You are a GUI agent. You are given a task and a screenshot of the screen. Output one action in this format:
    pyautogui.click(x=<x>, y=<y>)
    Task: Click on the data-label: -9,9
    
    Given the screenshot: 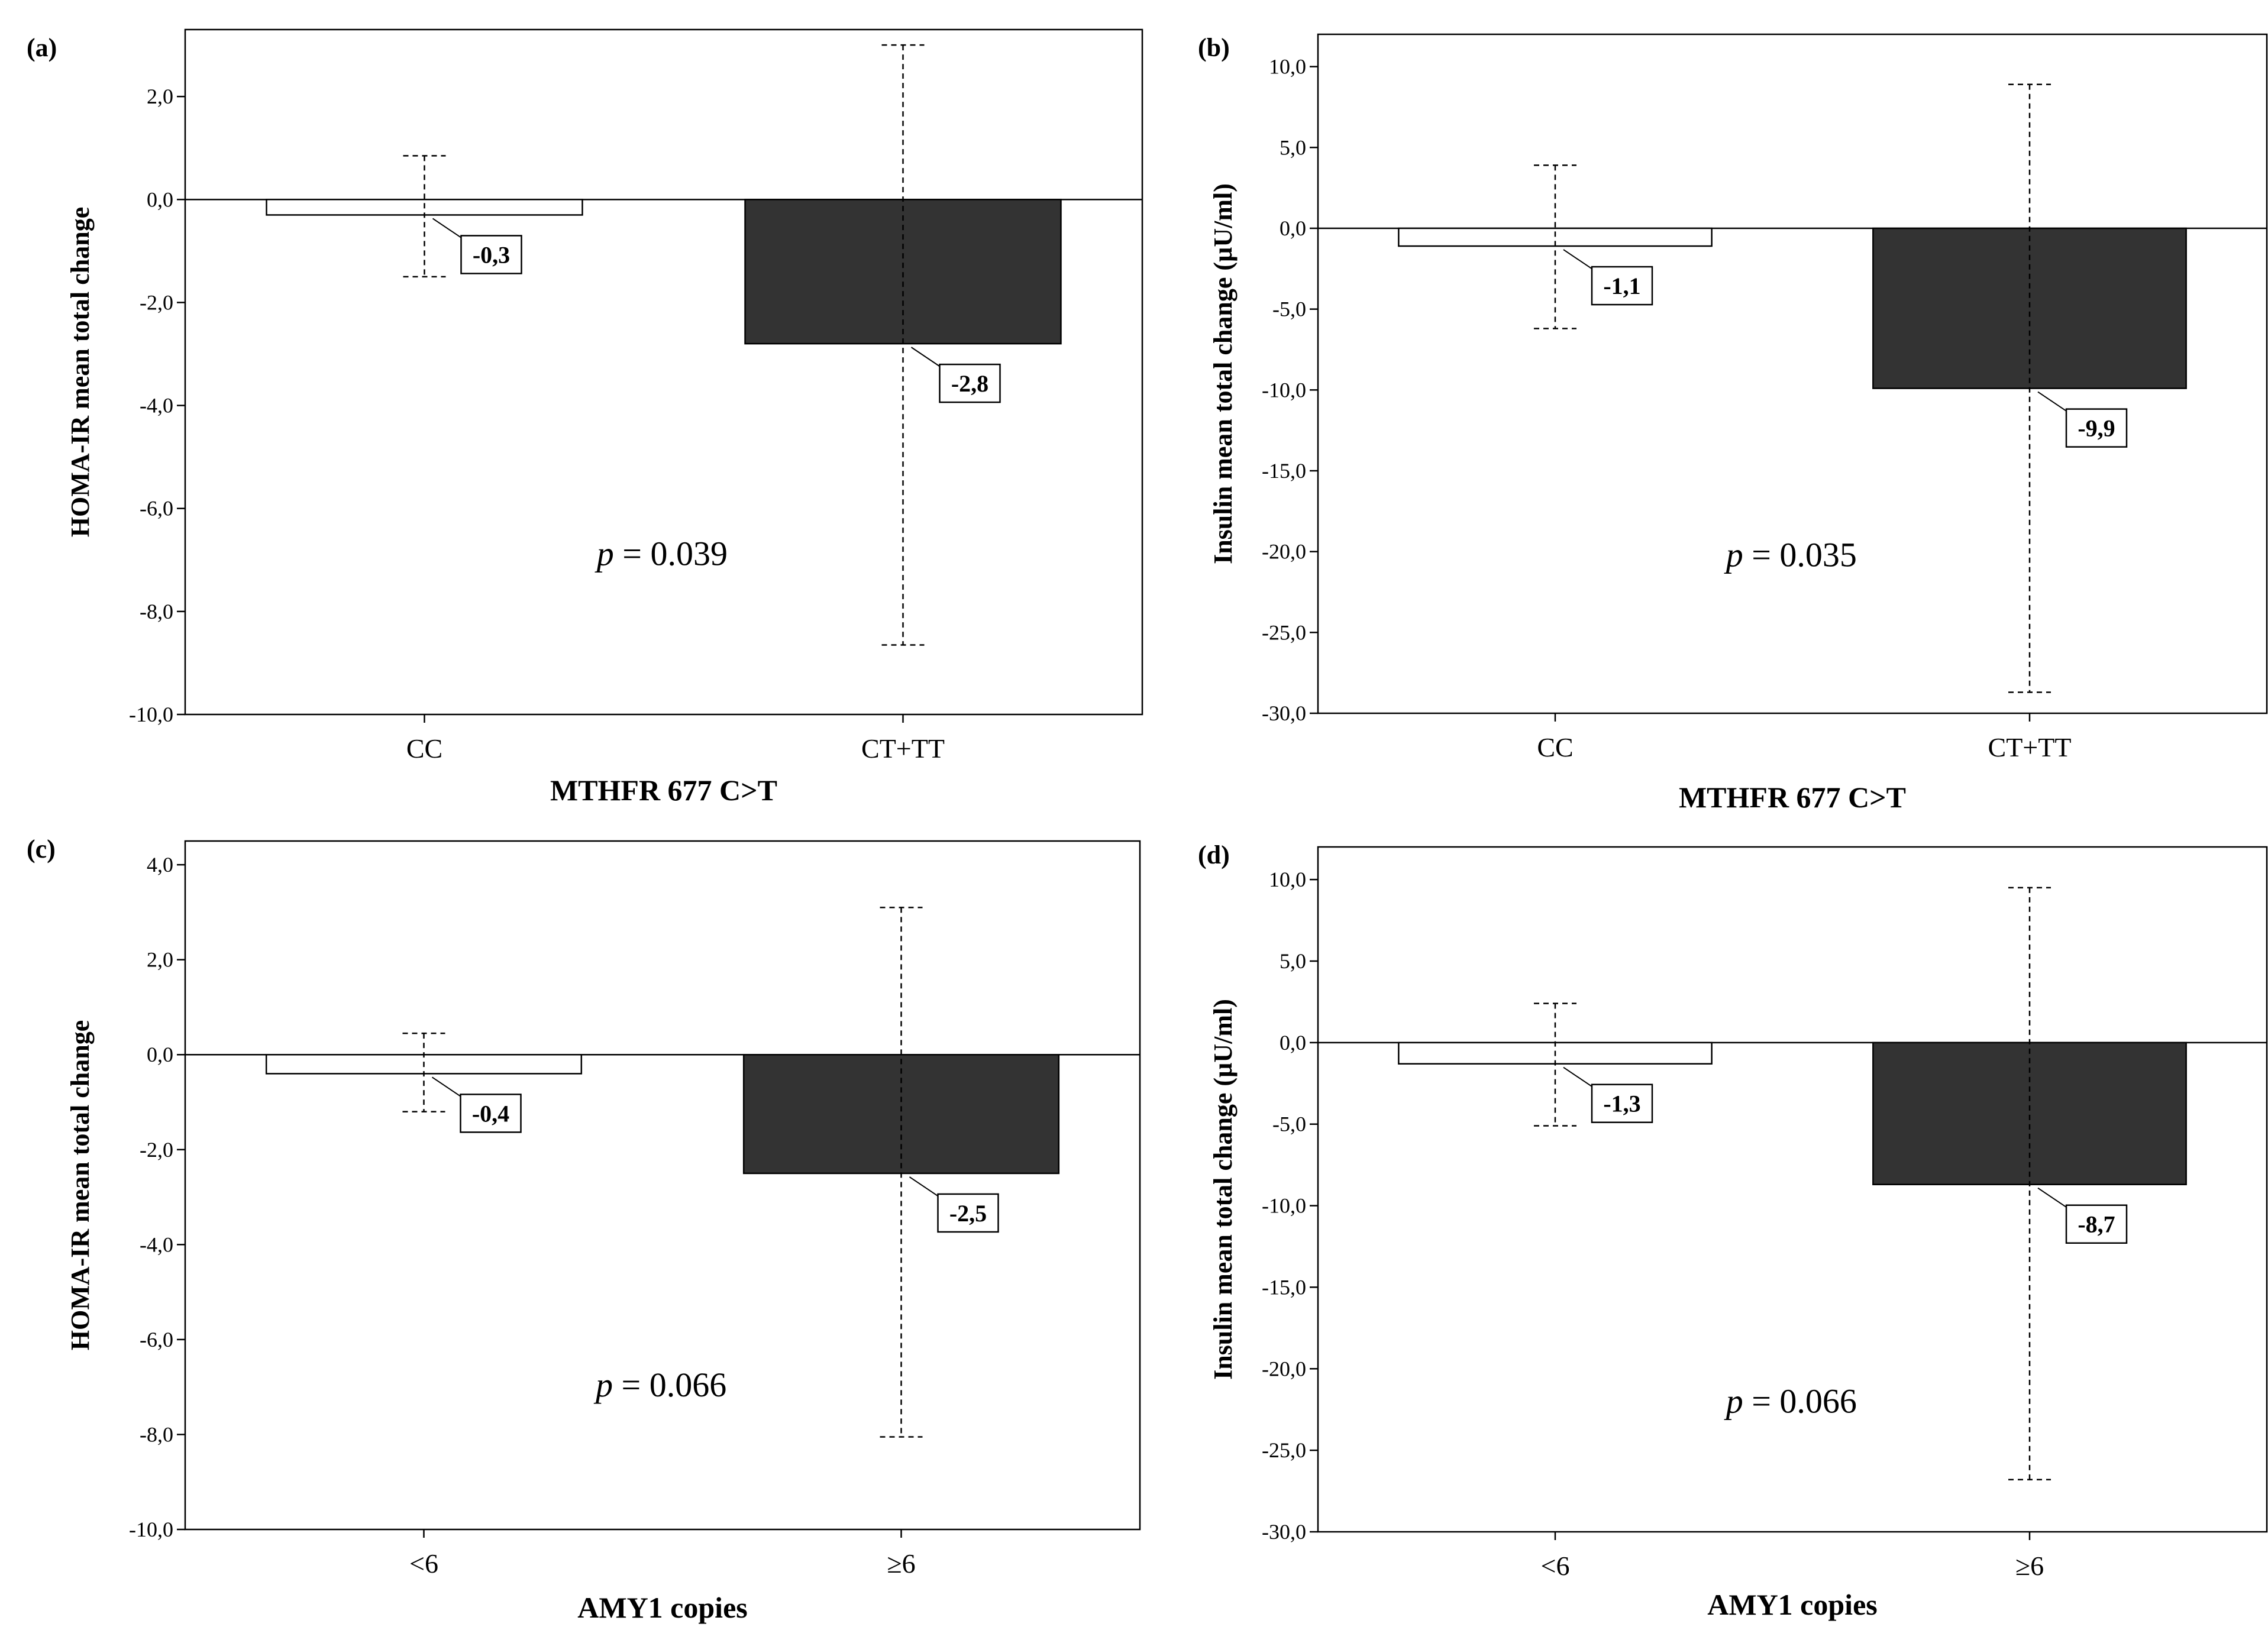 What is the action you would take?
    pyautogui.click(x=2096, y=428)
    